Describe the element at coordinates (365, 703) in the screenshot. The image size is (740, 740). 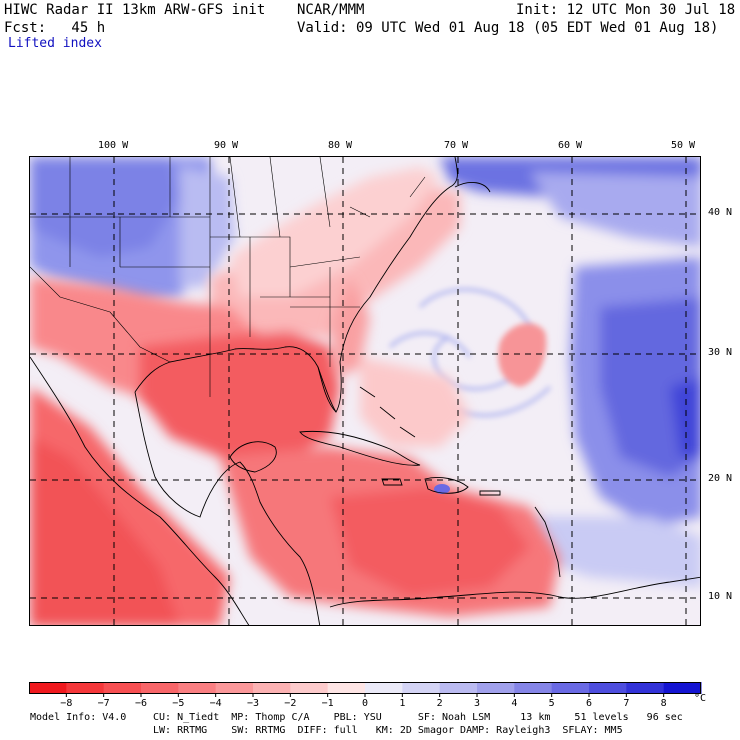
I see `color-scale-tick-label: 0` at that location.